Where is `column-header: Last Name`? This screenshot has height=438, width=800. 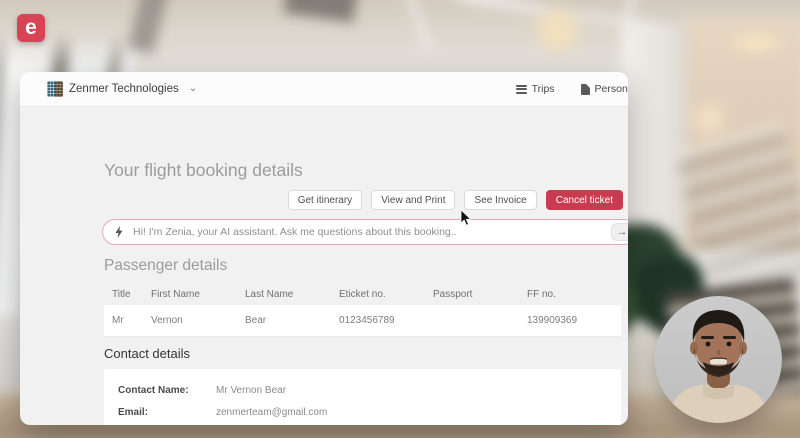
column-header: Last Name is located at coordinates (269, 294).